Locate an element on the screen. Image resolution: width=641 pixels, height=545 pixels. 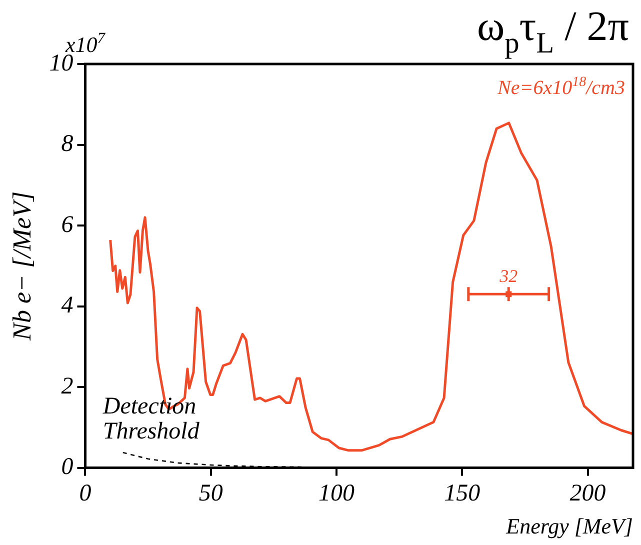
x-axis-title: Energy [MeV] is located at coordinates (569, 526).